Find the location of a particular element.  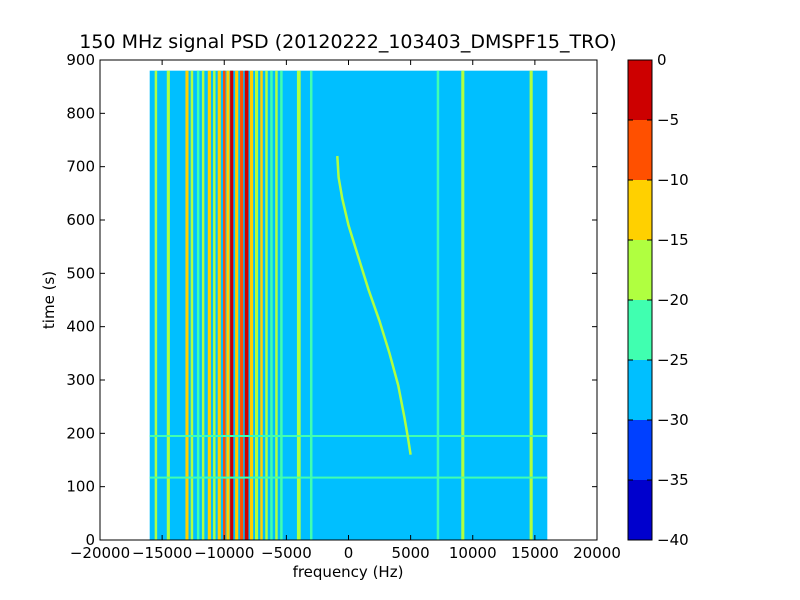

x-tick-label: −5000 is located at coordinates (286, 553).